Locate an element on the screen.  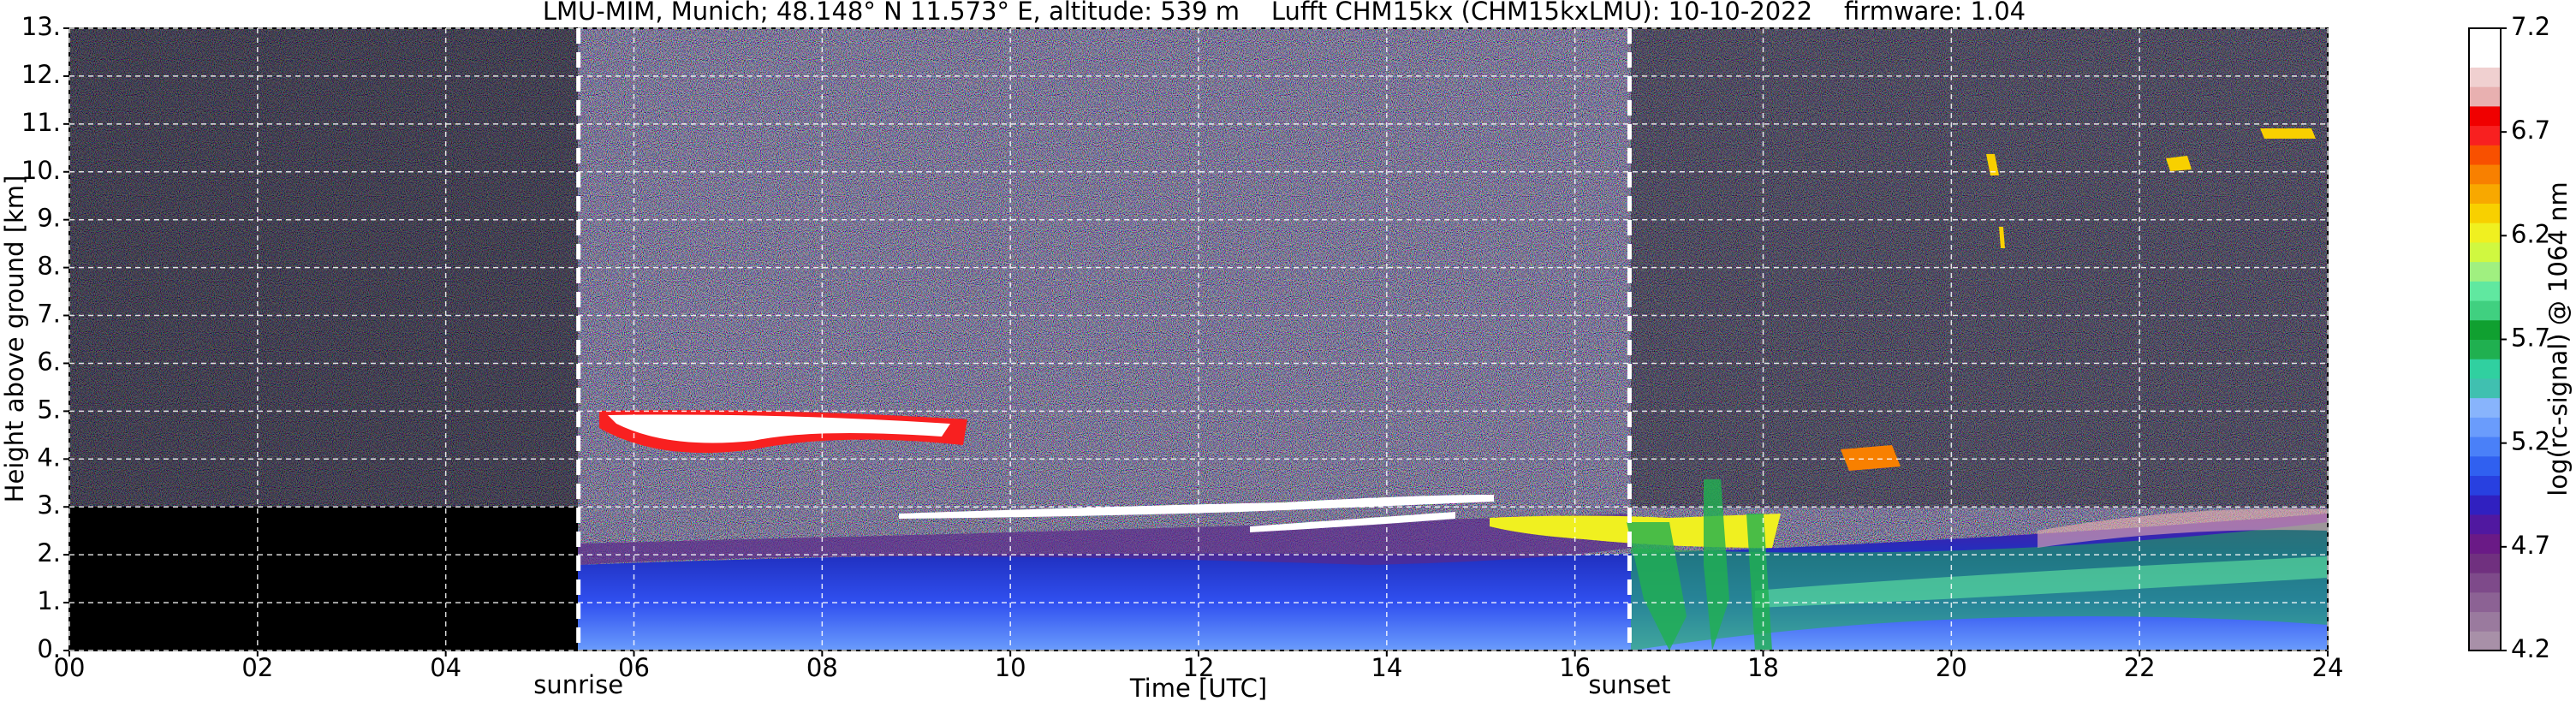
annotation-label: sunrise is located at coordinates (578, 684).